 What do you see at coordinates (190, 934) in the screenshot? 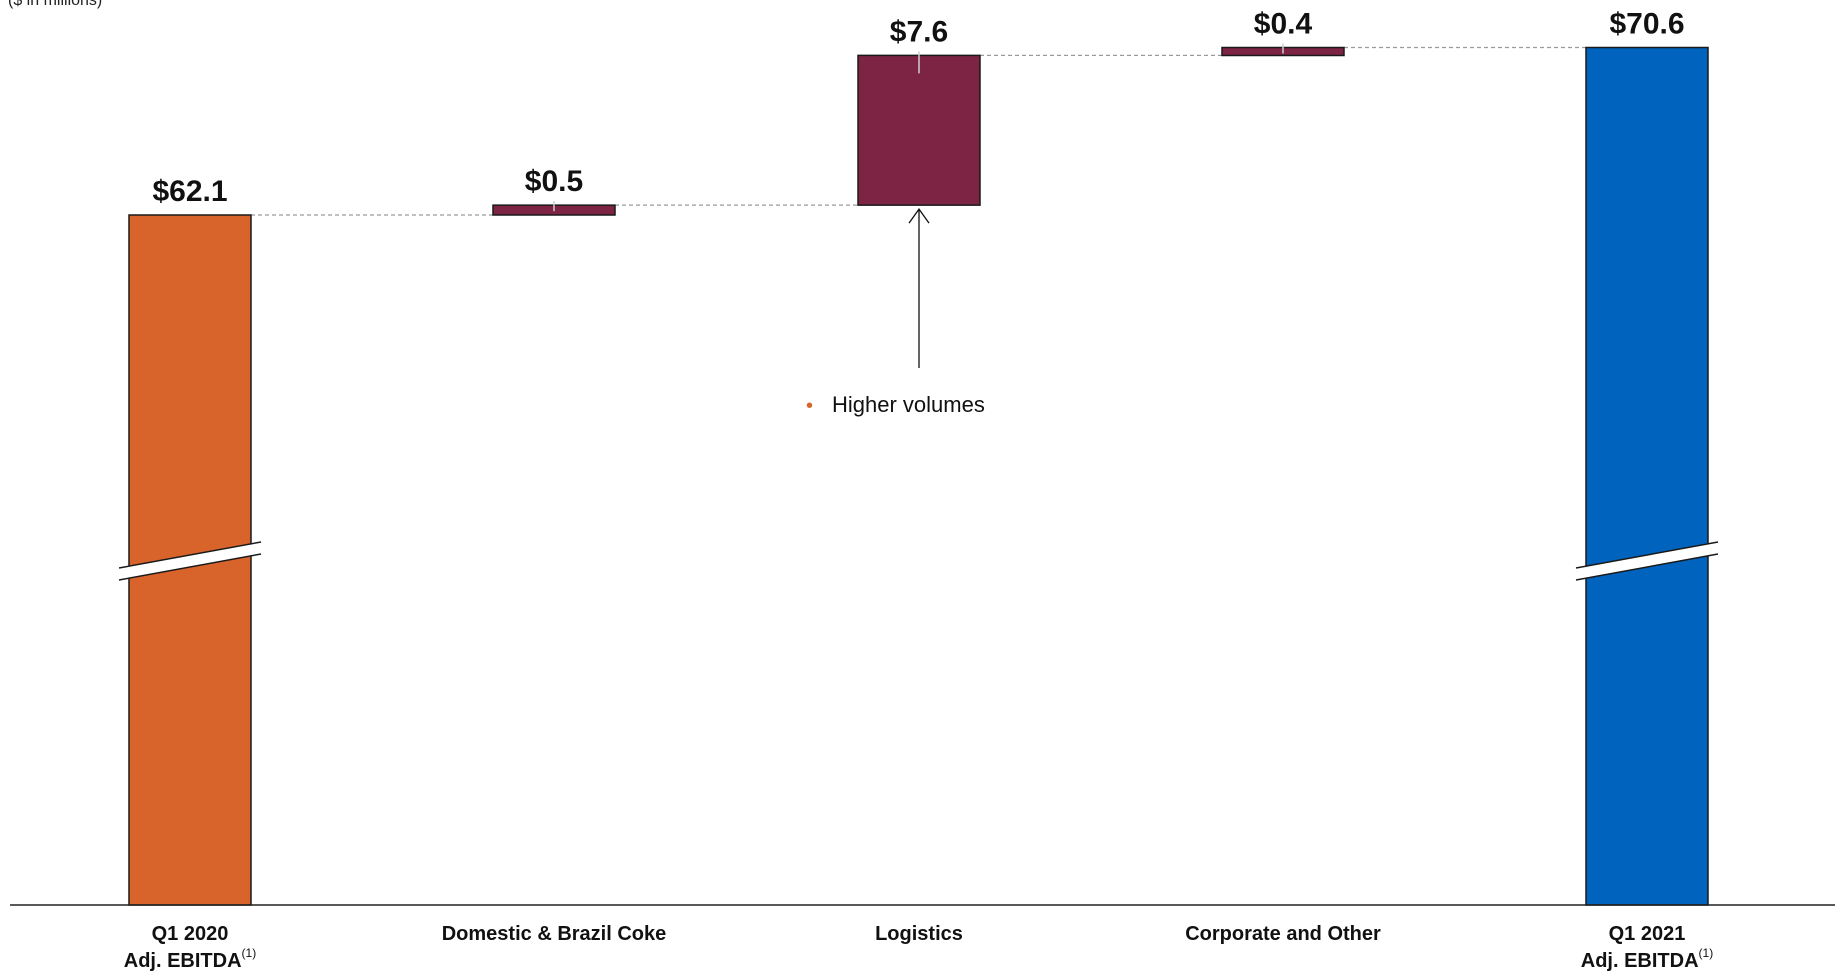
I see `category-label: Q1 2020` at bounding box center [190, 934].